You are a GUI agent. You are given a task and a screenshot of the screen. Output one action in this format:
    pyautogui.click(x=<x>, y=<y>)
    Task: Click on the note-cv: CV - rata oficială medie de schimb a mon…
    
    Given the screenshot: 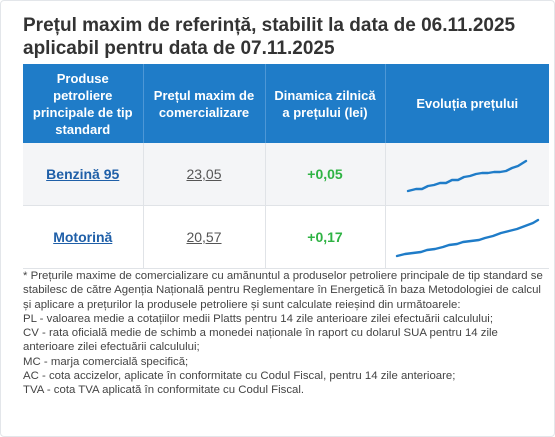 What is the action you would take?
    pyautogui.click(x=260, y=340)
    